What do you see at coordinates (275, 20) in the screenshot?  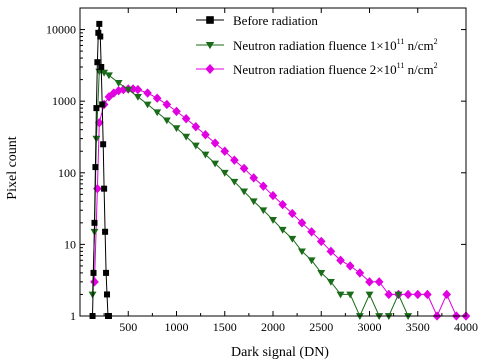 I see `legend-entry-1: Before radiation` at bounding box center [275, 20].